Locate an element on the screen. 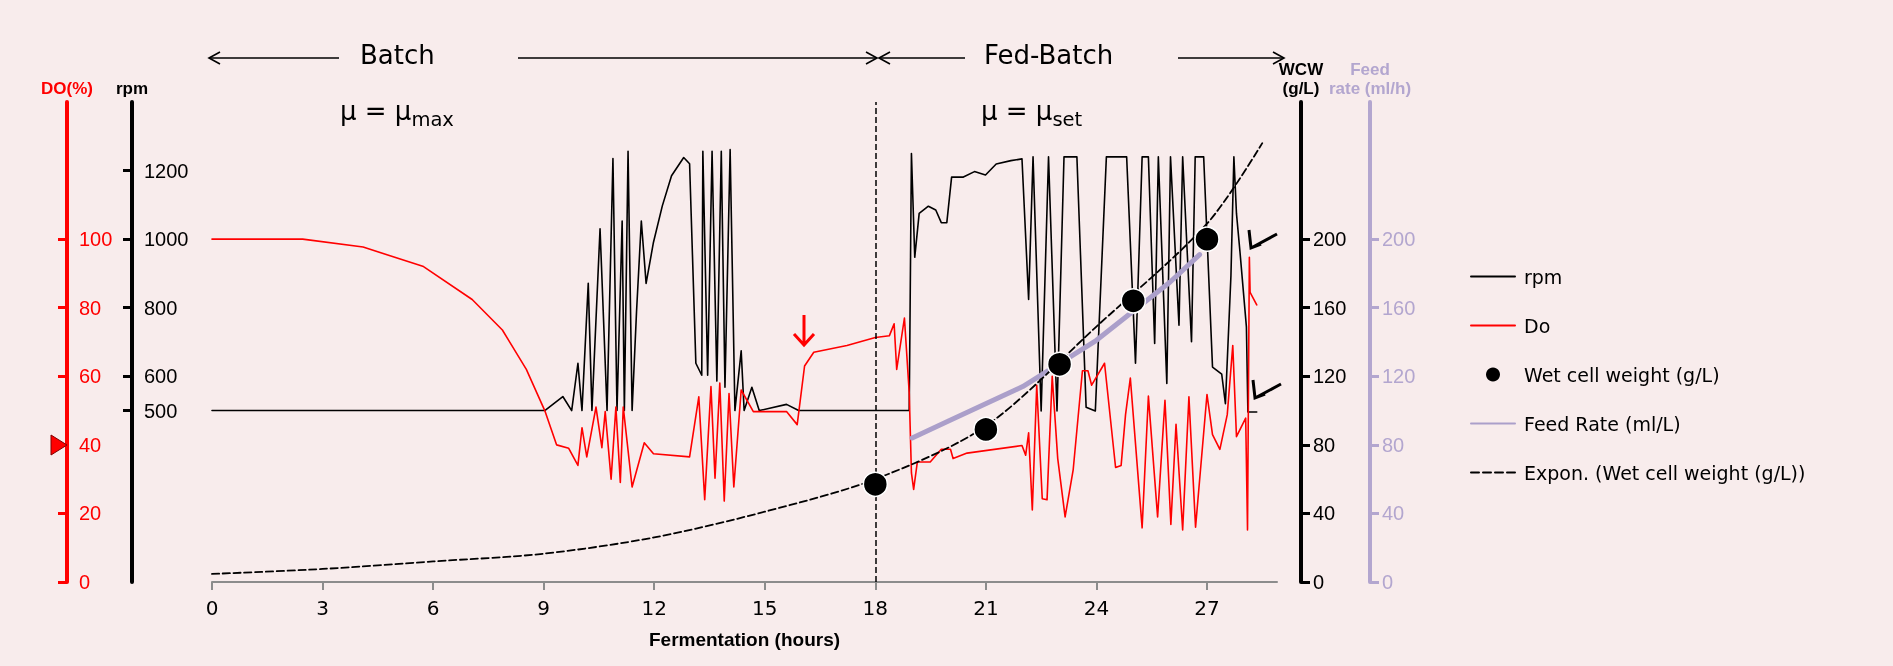  y3-tick-label: 200 is located at coordinates (1330, 239).